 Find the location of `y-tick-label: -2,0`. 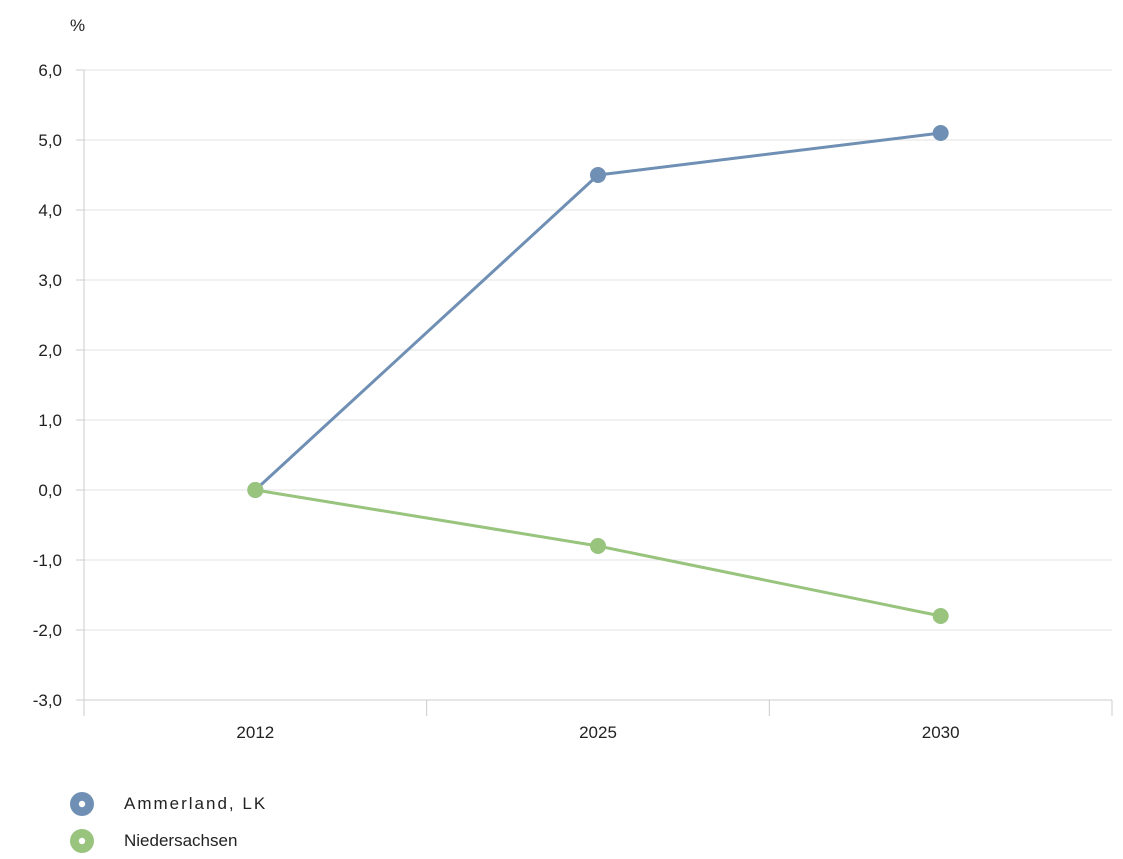

y-tick-label: -2,0 is located at coordinates (47, 630).